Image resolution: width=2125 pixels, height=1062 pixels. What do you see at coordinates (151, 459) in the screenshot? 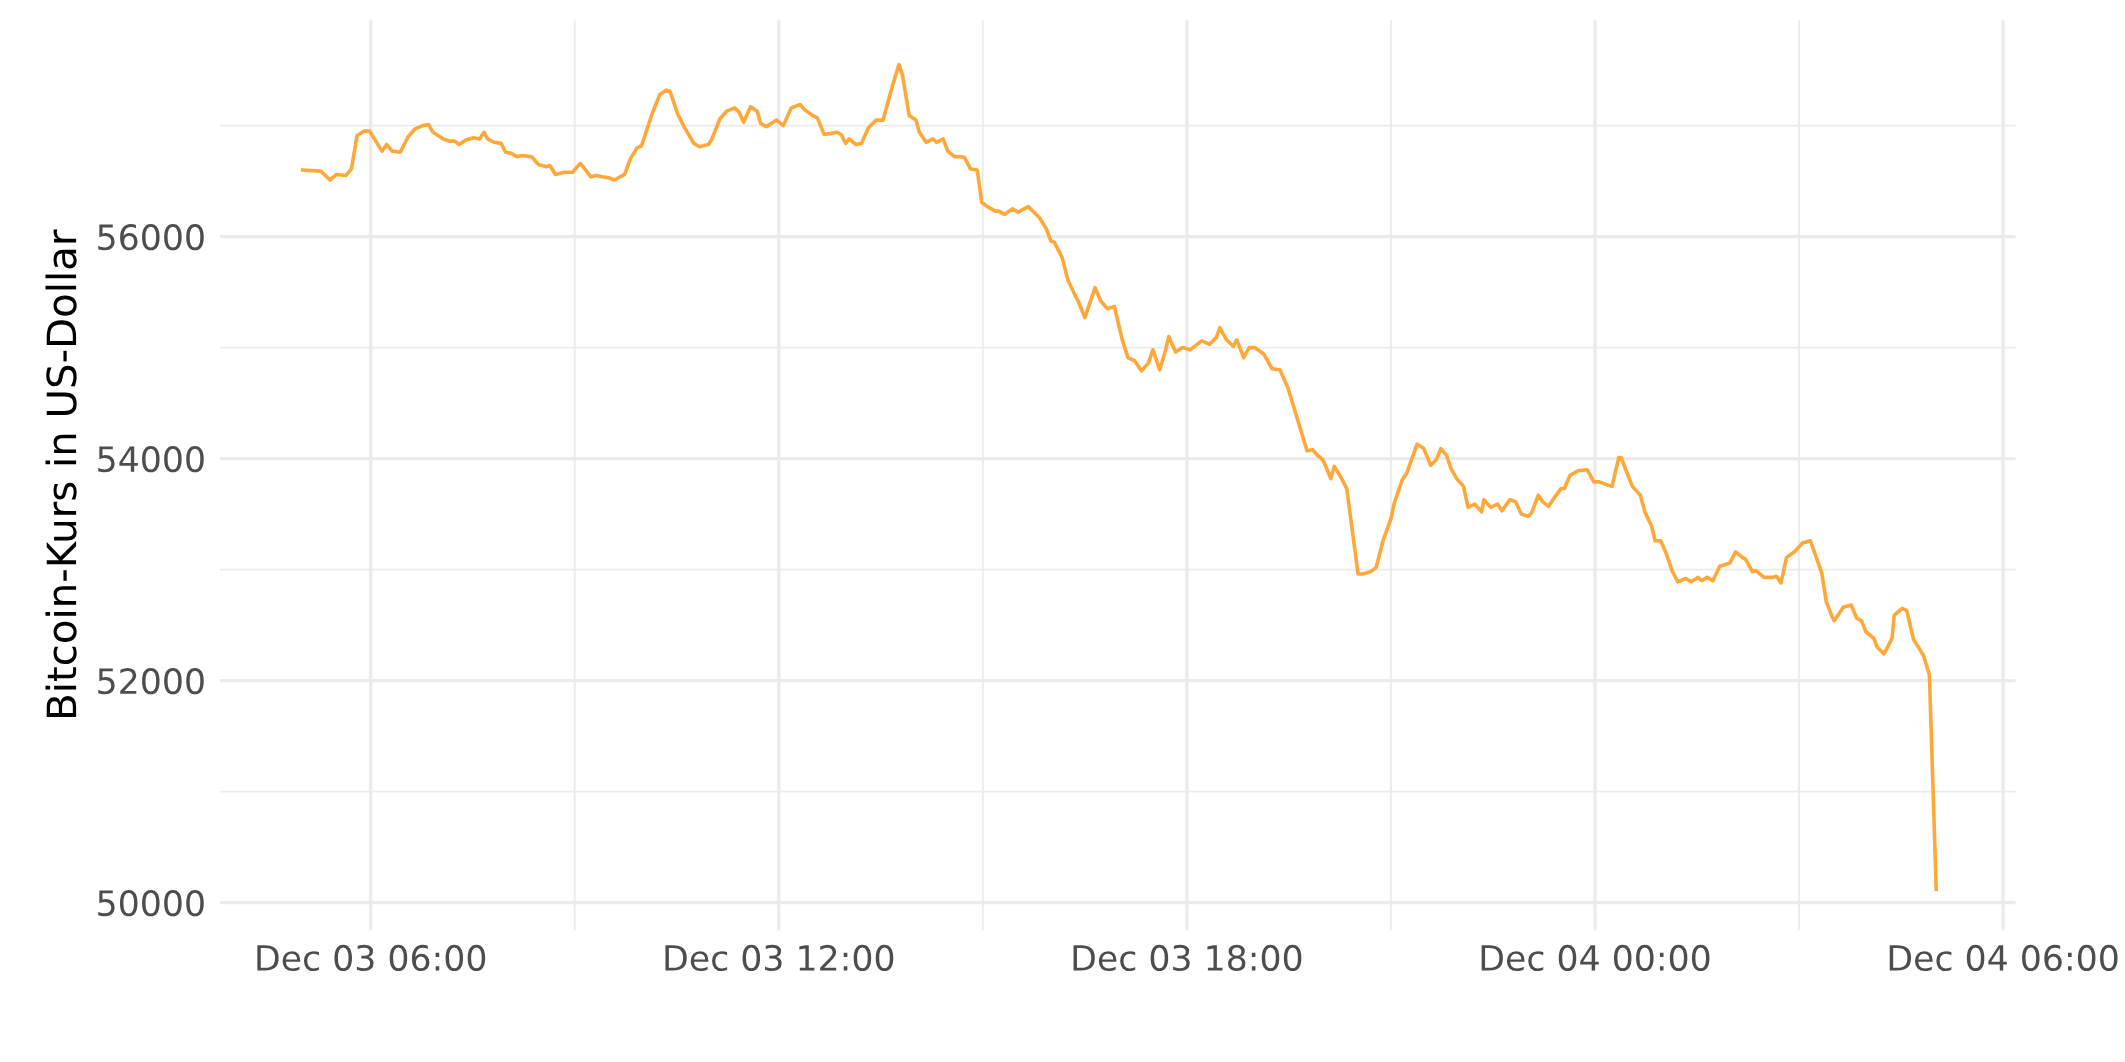
I see `y-tick-label: 54000` at bounding box center [151, 459].